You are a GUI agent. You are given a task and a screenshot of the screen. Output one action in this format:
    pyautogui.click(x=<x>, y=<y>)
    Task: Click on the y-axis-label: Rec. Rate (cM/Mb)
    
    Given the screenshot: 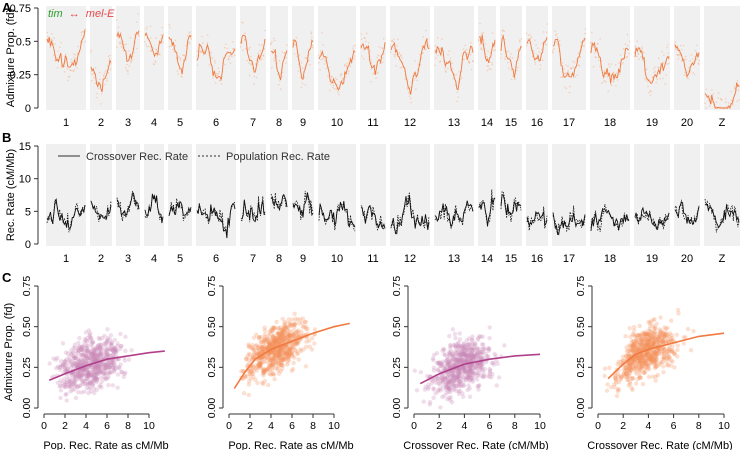 What is the action you would take?
    pyautogui.click(x=11, y=195)
    